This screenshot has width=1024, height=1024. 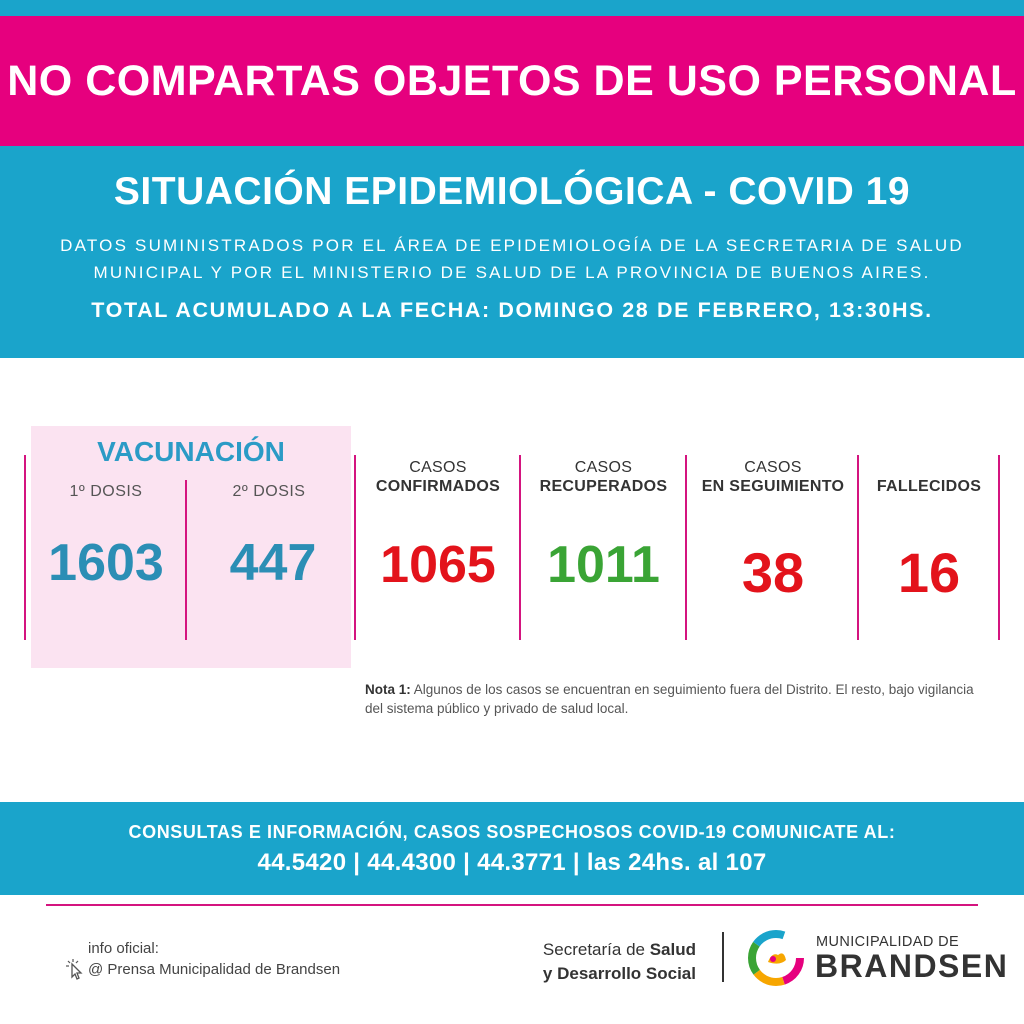 I want to click on headline-banner: NO COMPARTAS OBJETOS DE USO PERSONAL, so click(x=512, y=81).